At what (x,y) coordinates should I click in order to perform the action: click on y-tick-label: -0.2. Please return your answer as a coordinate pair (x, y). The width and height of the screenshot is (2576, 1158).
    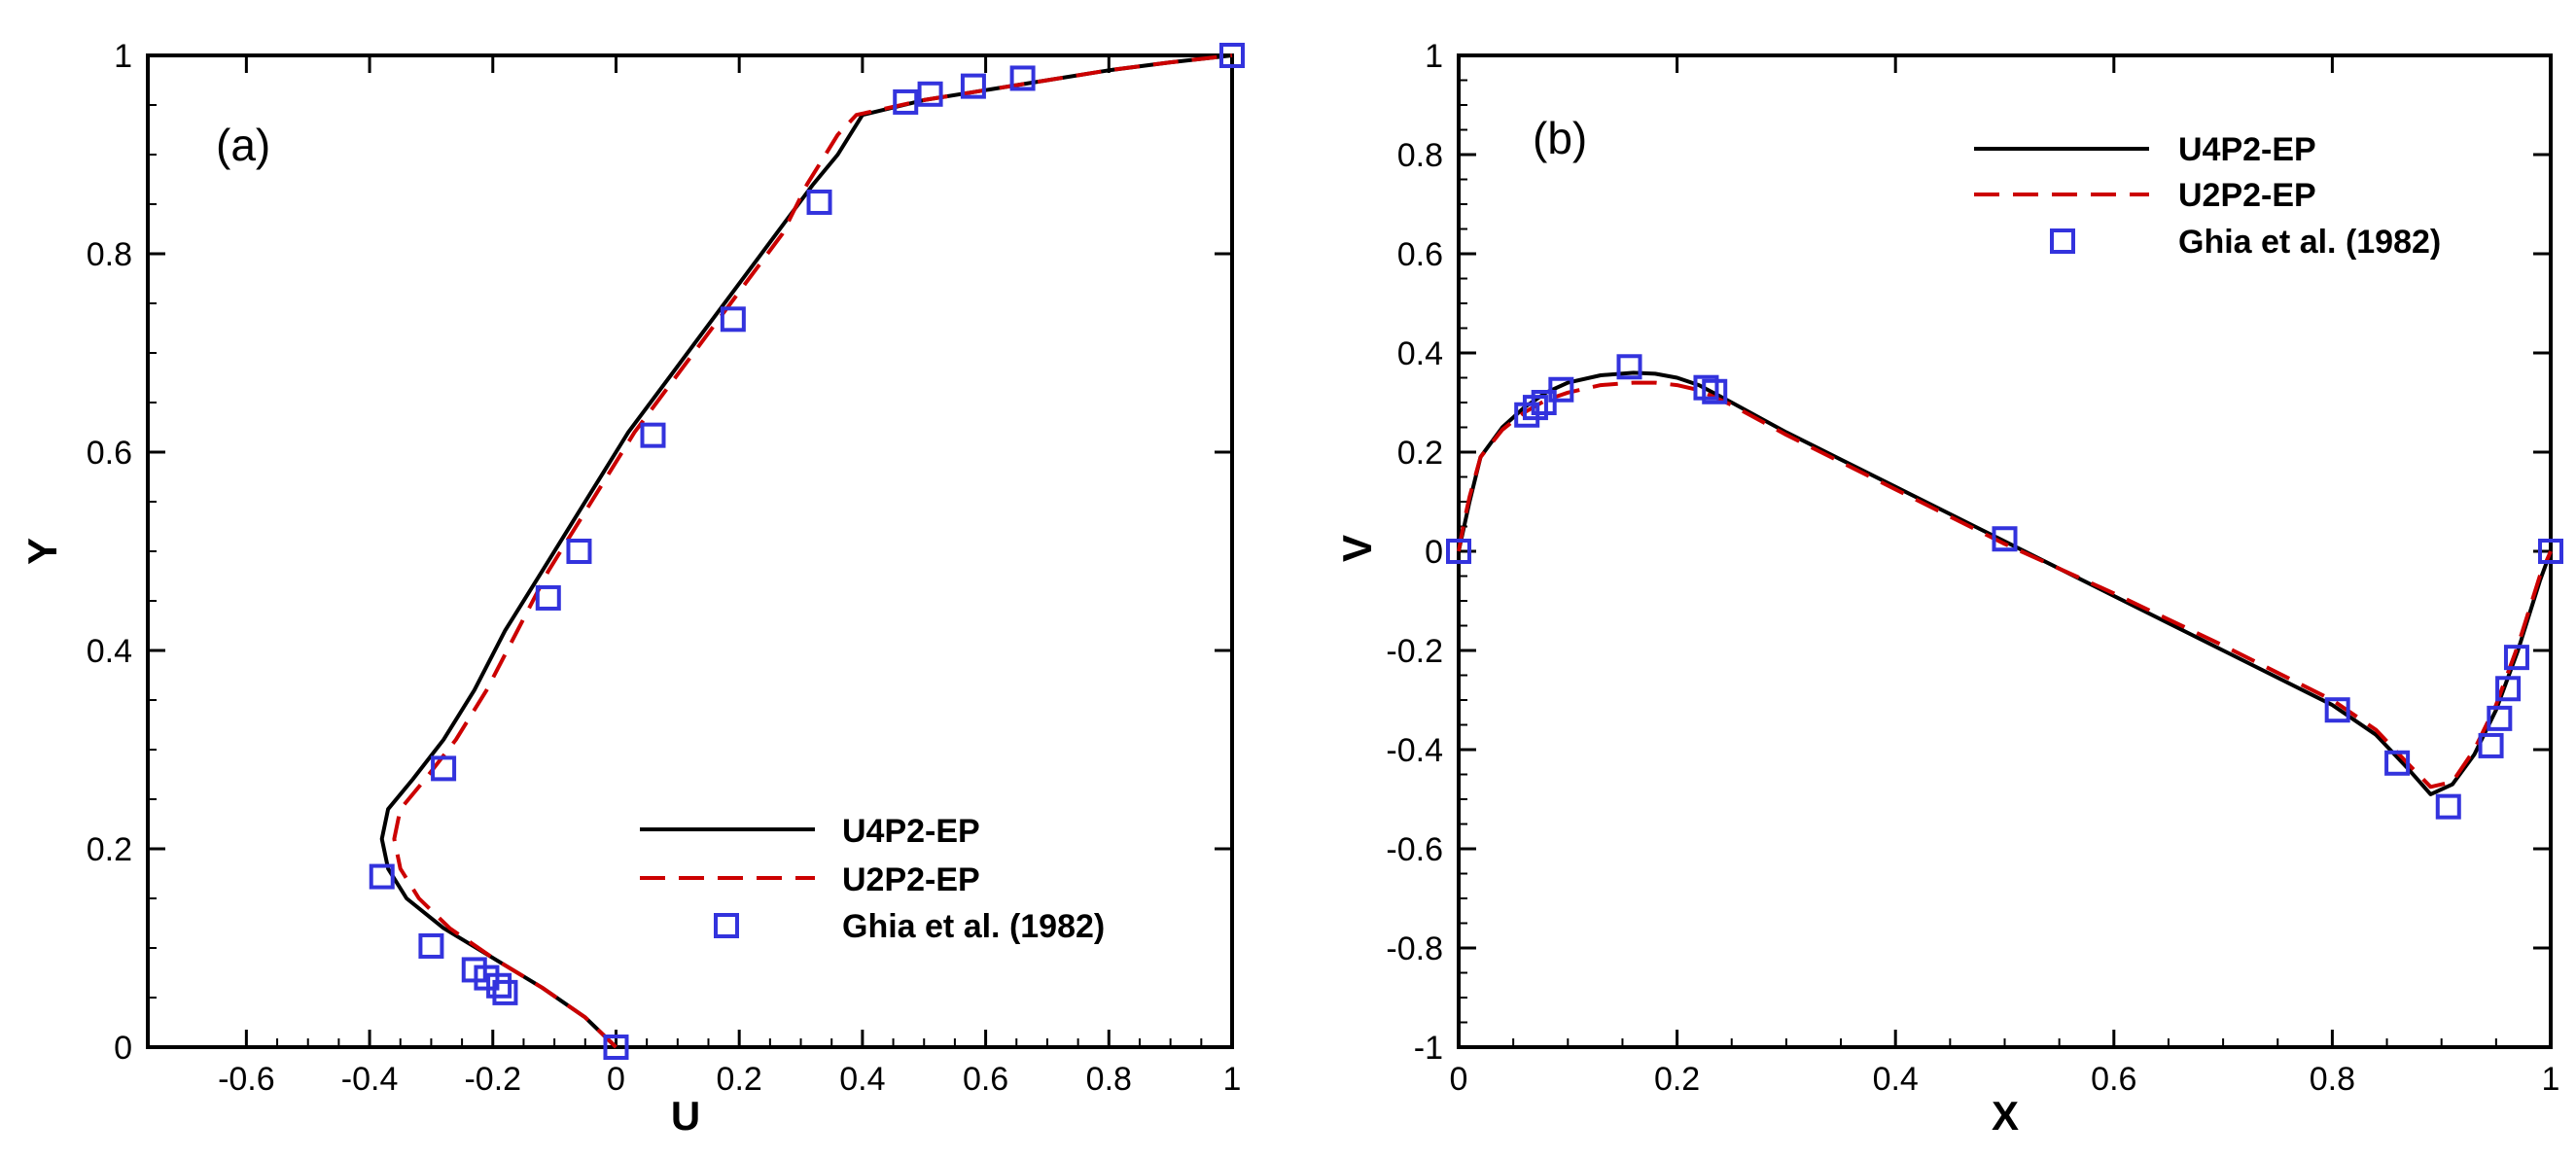
    Looking at the image, I should click on (1414, 651).